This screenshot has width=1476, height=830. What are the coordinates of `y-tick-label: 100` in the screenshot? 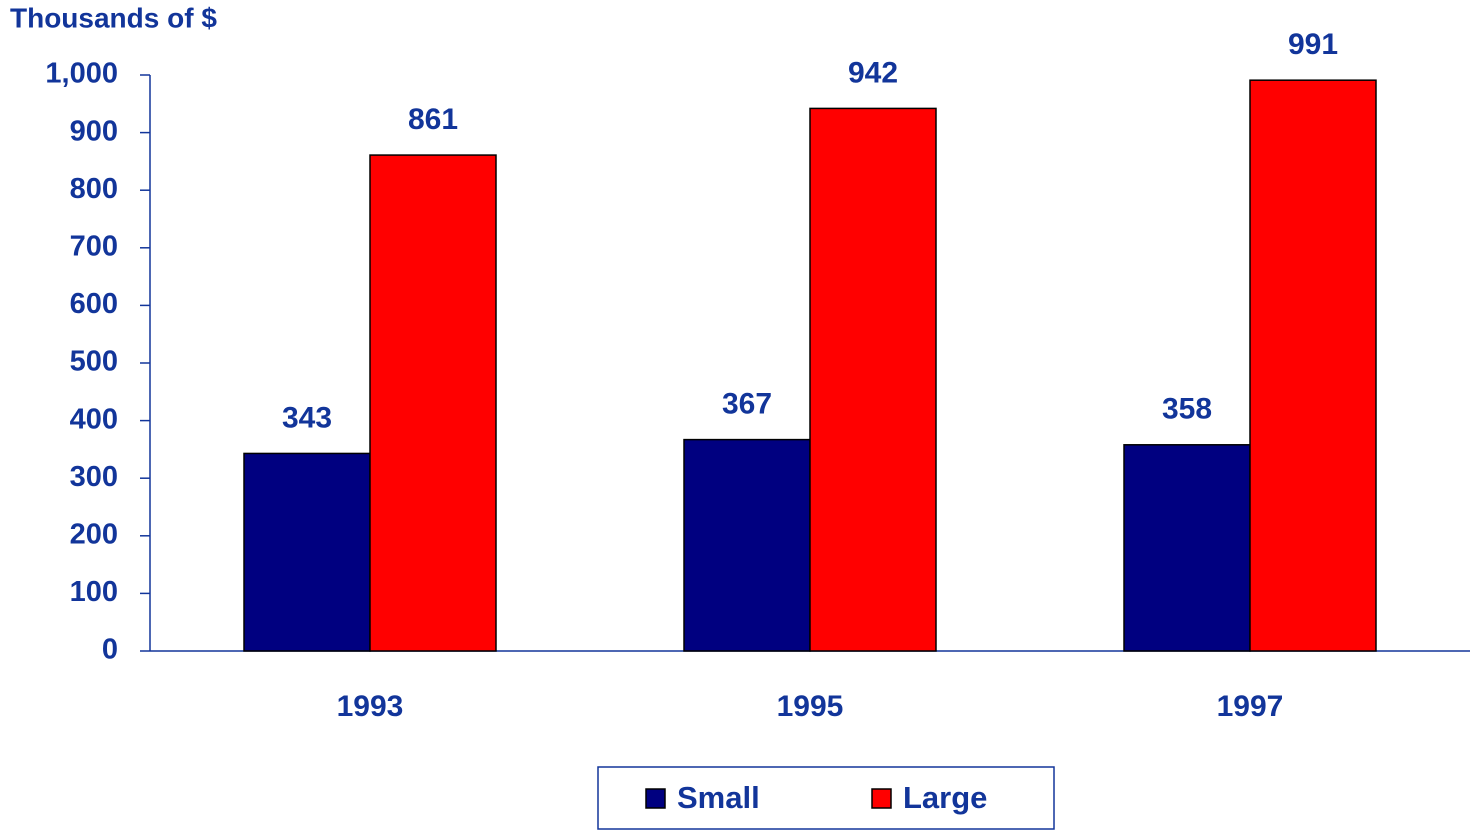 It's located at (94, 592).